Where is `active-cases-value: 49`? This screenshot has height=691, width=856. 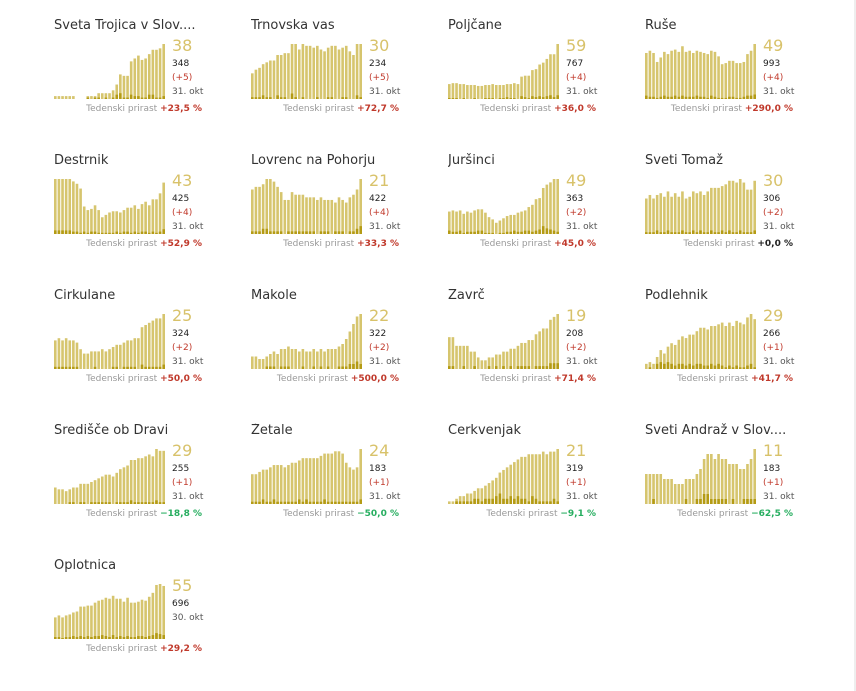 active-cases-value: 49 is located at coordinates (773, 45).